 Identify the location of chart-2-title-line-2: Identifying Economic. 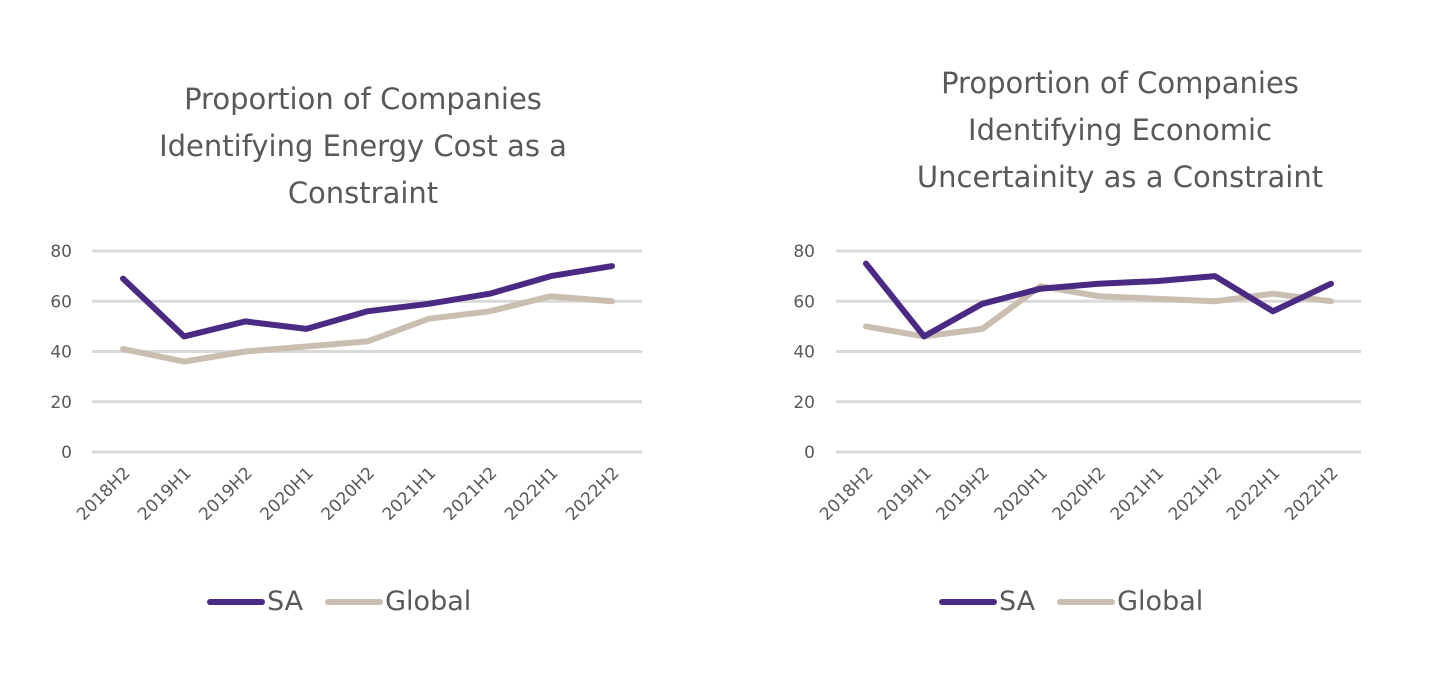
(1120, 130).